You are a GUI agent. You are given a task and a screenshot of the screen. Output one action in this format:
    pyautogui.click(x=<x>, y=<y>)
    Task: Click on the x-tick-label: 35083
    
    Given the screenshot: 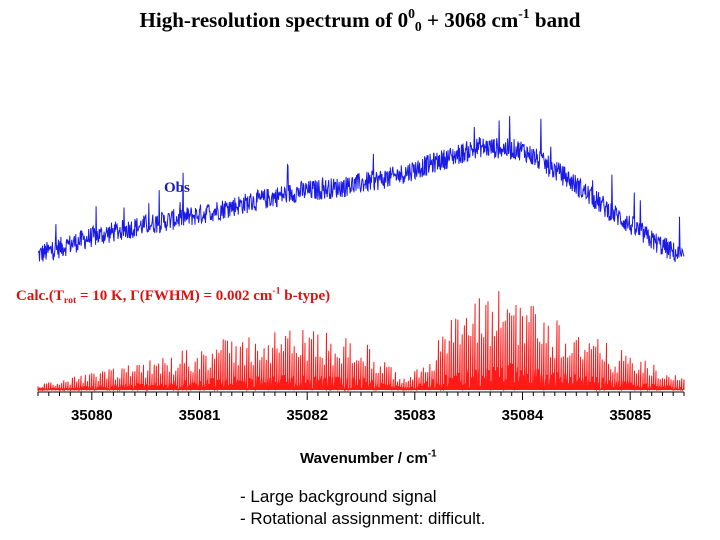 What is the action you would take?
    pyautogui.click(x=415, y=415)
    